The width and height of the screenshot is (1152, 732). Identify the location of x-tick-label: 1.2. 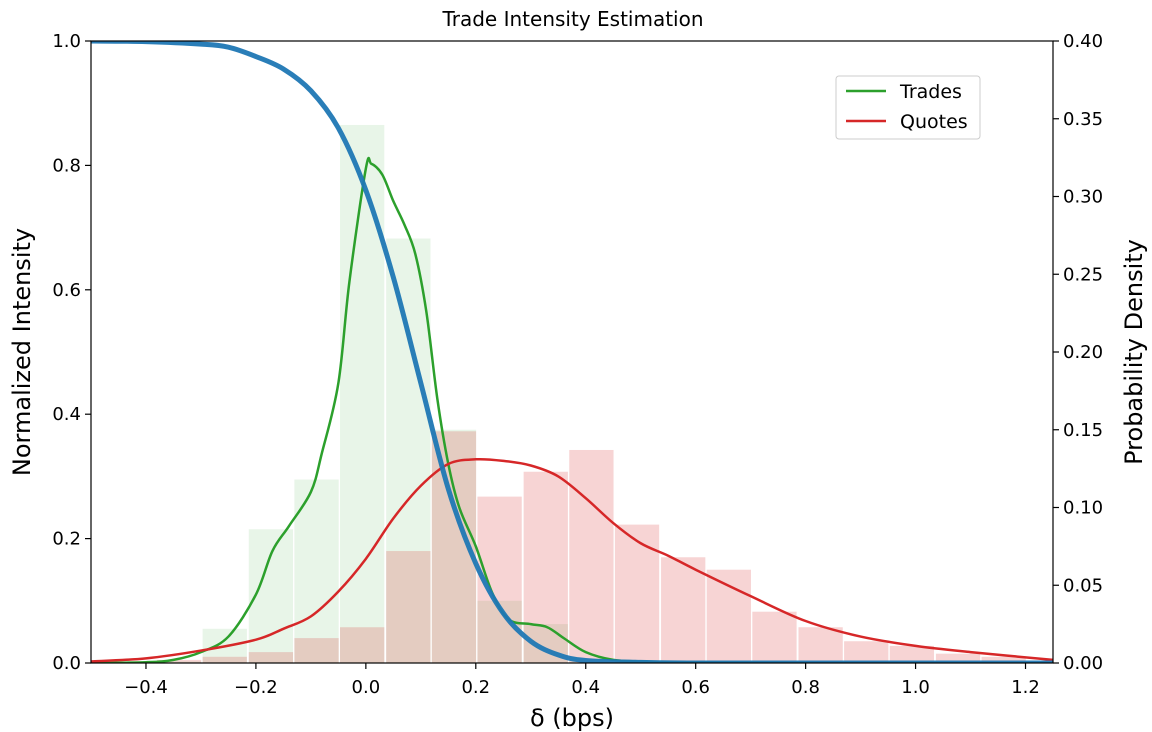
(1025, 687).